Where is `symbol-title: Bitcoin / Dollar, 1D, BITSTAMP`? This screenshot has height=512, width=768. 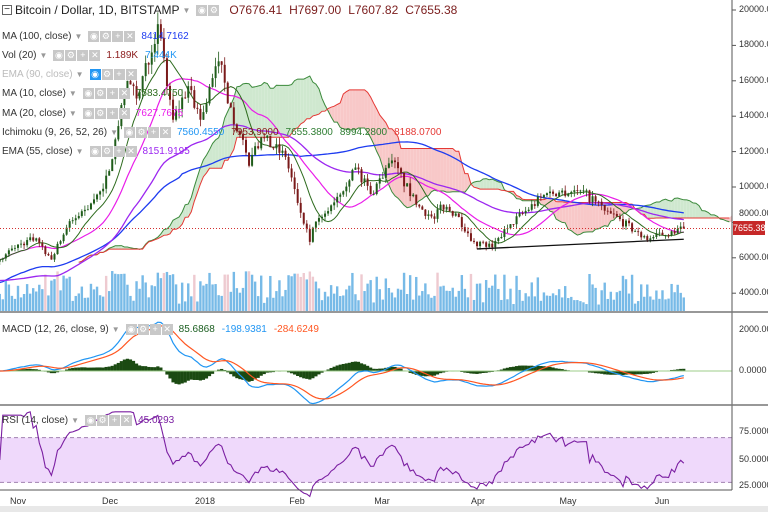
symbol-title: Bitcoin / Dollar, 1D, BITSTAMP is located at coordinates (97, 10).